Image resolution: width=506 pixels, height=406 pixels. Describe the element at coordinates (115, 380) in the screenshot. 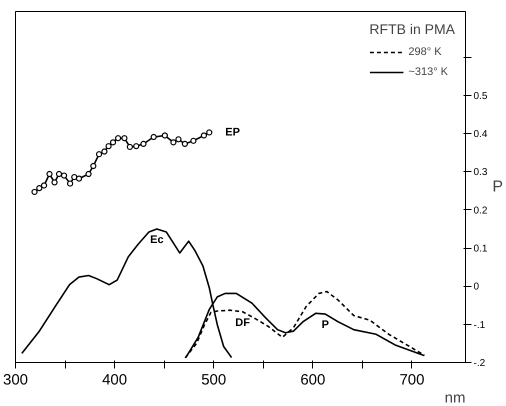

I see `x-tick-label: 400` at that location.